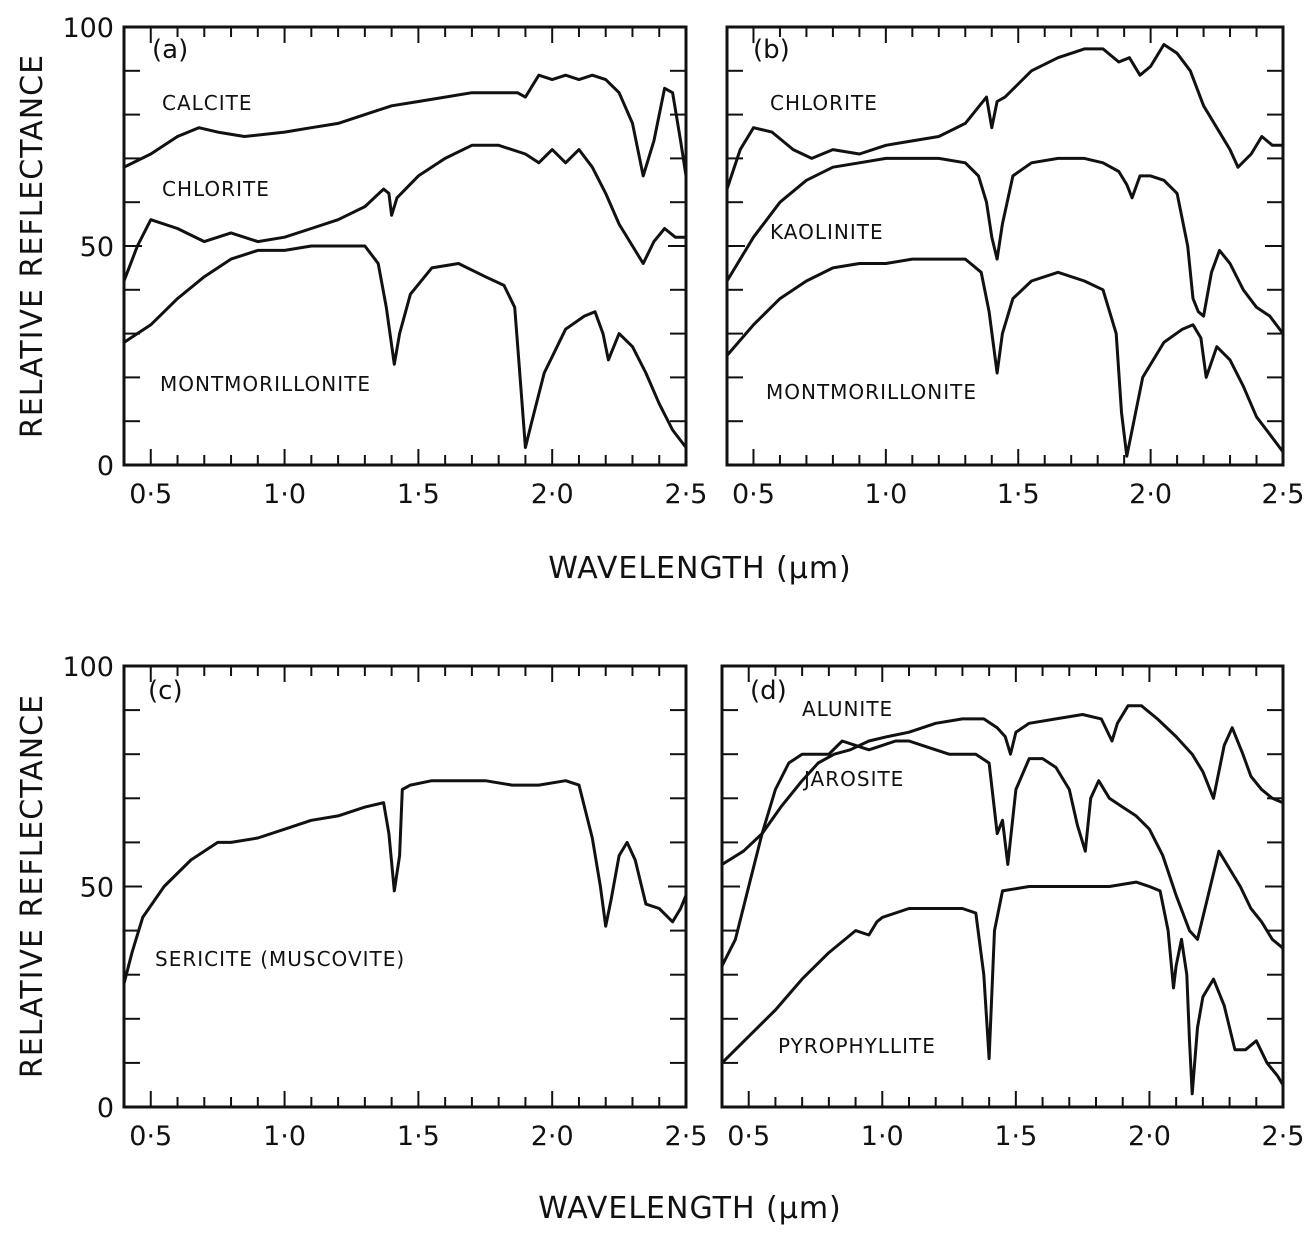  What do you see at coordinates (170, 50) in the screenshot?
I see `panel-label: (a)` at bounding box center [170, 50].